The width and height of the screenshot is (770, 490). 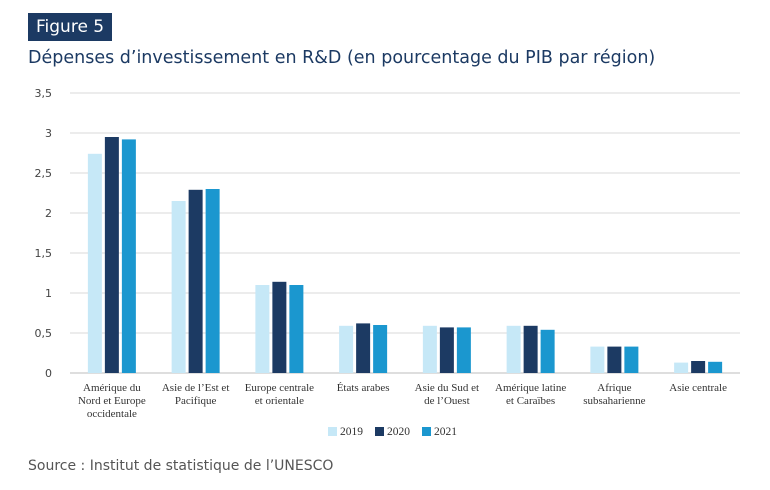 I want to click on x-category-label-line: et Caraïbes, so click(x=530, y=401).